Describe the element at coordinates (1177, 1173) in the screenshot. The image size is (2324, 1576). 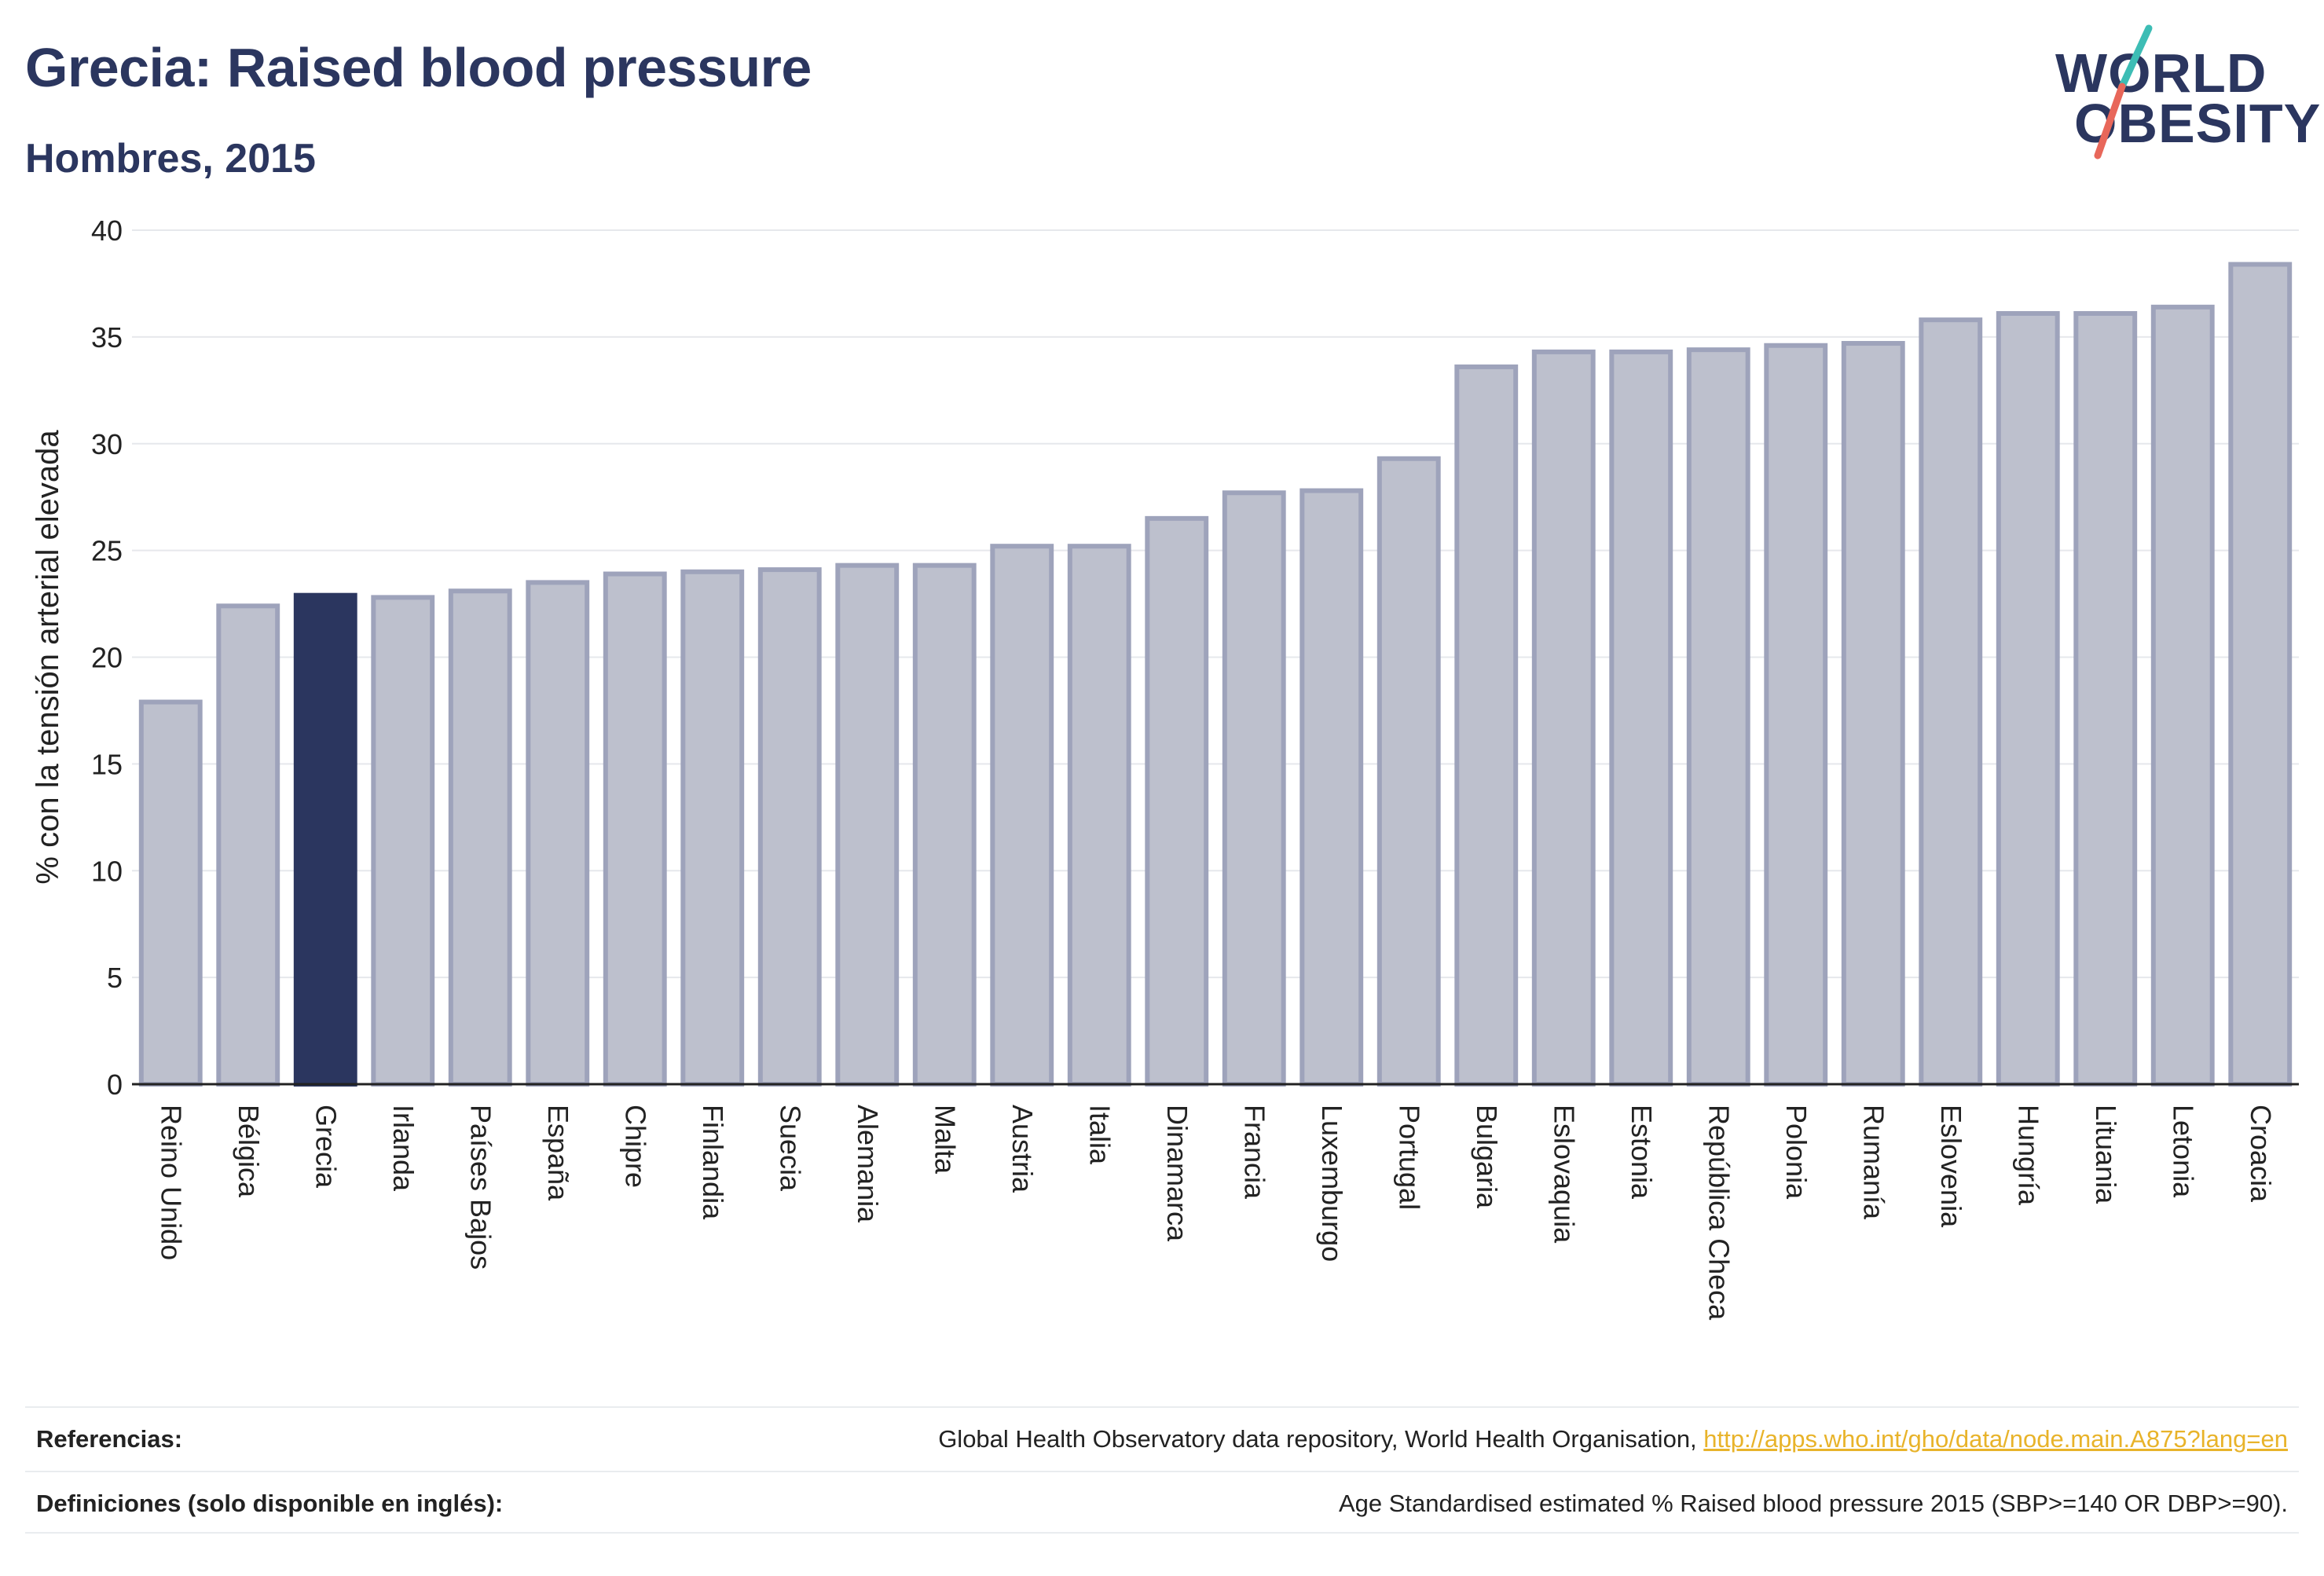
I see `x-tick-label: Dinamarca` at that location.